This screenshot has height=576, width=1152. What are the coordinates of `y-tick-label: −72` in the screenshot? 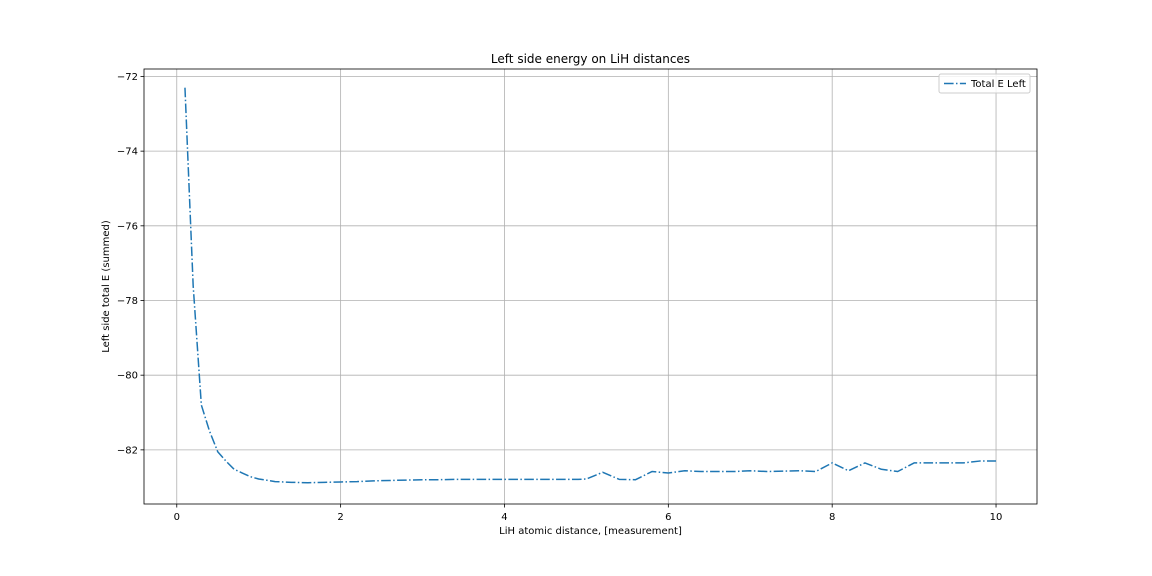 It's located at (127, 77).